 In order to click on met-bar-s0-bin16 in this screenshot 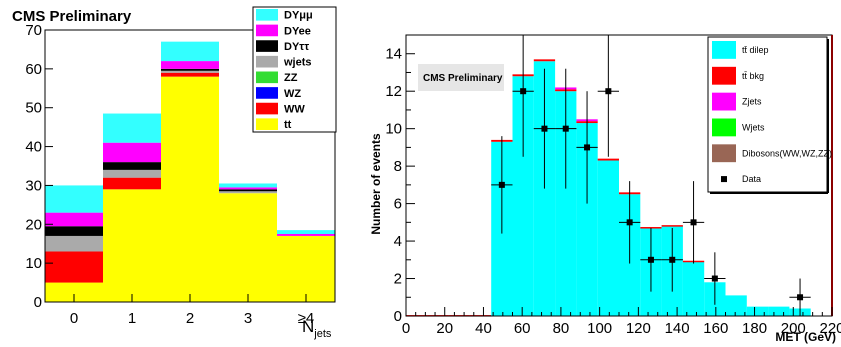, I will do `click(757, 311)`.